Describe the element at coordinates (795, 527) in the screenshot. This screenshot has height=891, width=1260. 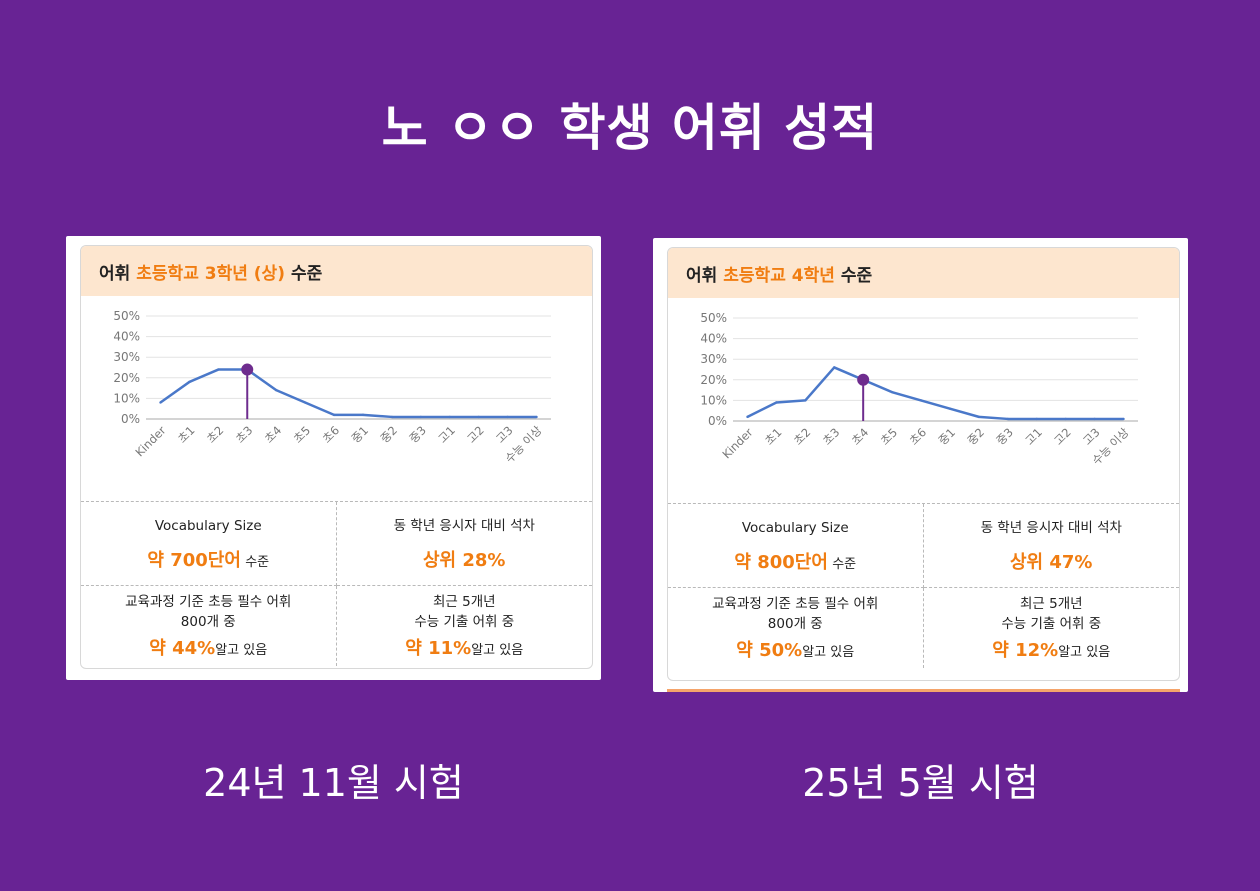
I see `vocab-size-label: Vocabulary Size` at that location.